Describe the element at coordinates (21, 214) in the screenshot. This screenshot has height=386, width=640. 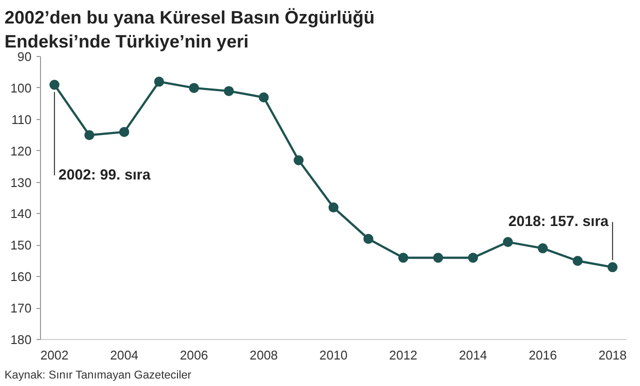
I see `y-tick-label: 140` at that location.